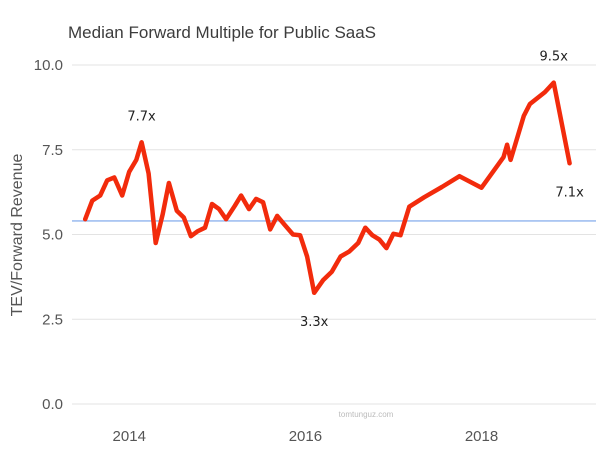 This screenshot has height=452, width=611. I want to click on x-axis-ticks: 2014 2016 2018, so click(306, 436).